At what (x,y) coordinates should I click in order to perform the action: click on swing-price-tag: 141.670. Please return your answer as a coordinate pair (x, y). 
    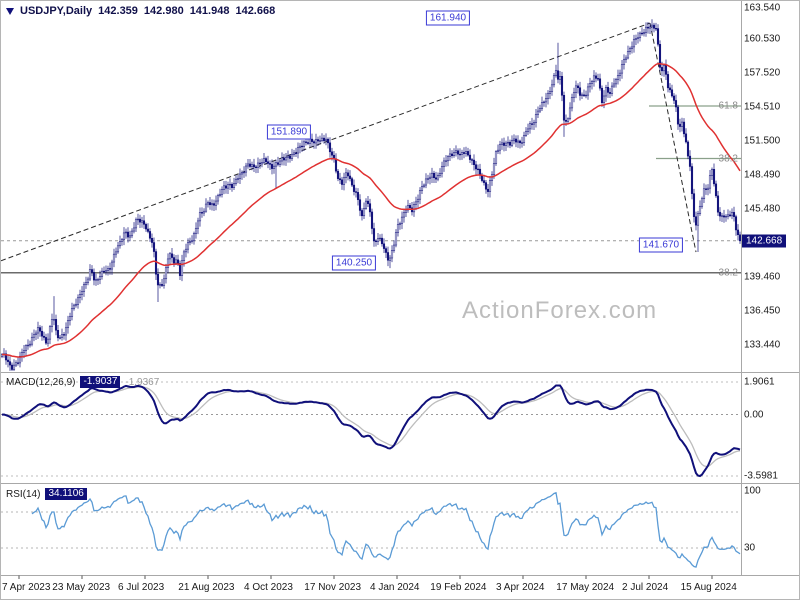
    Looking at the image, I should click on (661, 245).